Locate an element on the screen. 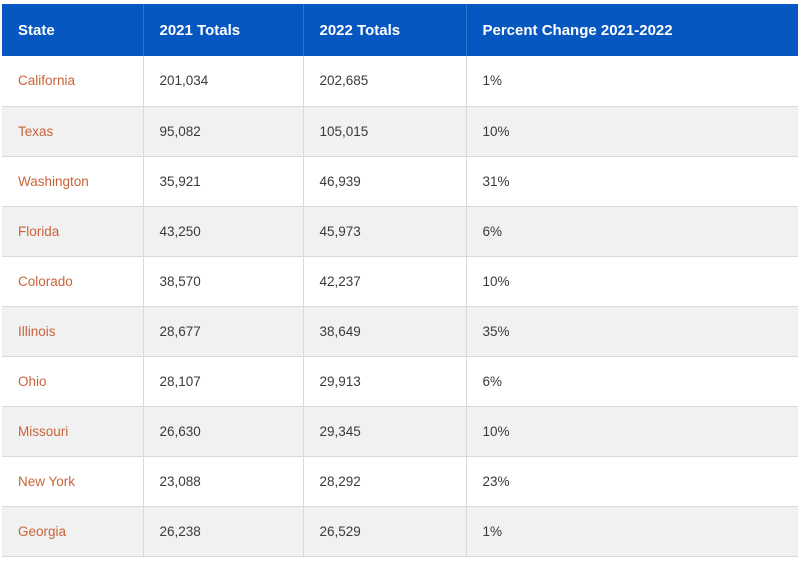 This screenshot has height=570, width=800. table-row: Washington 35,921 46,939 31% is located at coordinates (400, 181).